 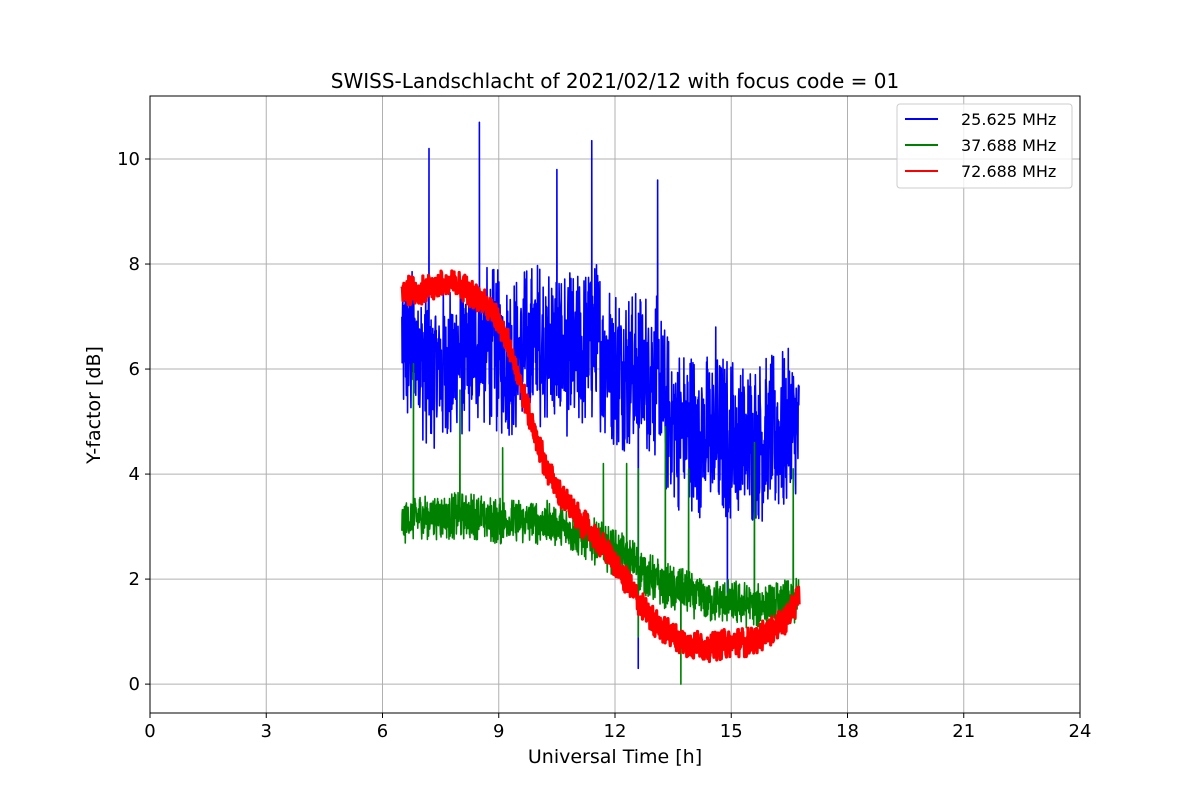 I want to click on y-axis-label: Y-factor [dB], so click(x=94, y=405).